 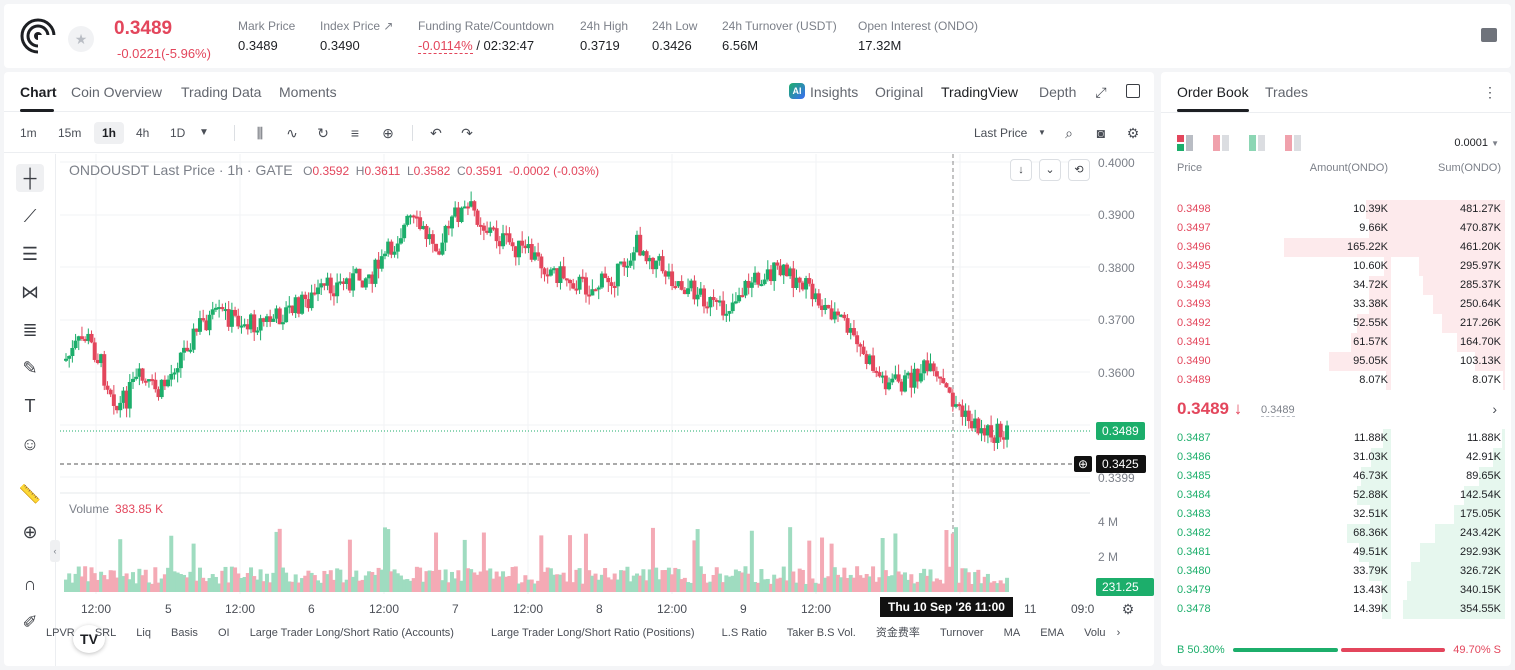 I want to click on more-options-icon: ⋮, so click(x=1490, y=92).